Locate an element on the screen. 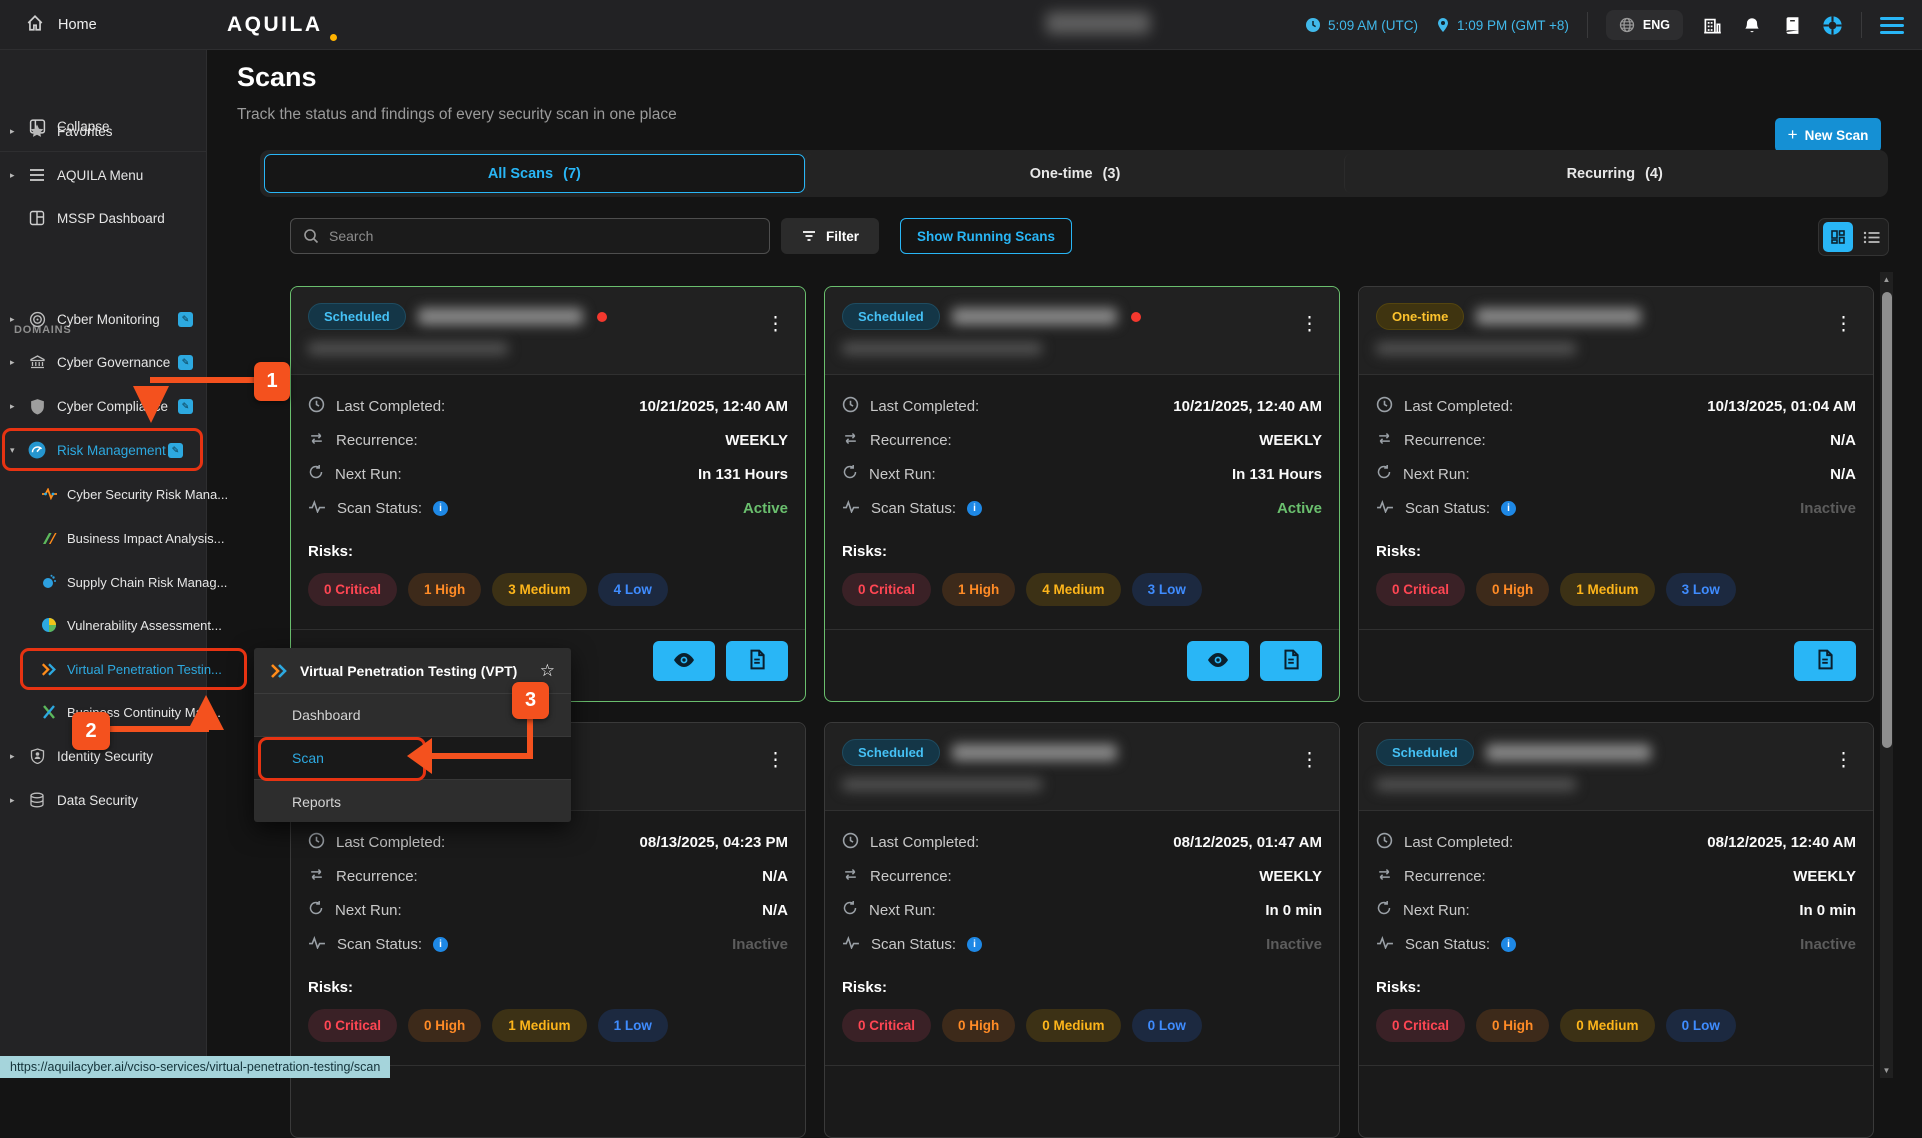  tab-one-time: One-time (3) is located at coordinates (1074, 173).